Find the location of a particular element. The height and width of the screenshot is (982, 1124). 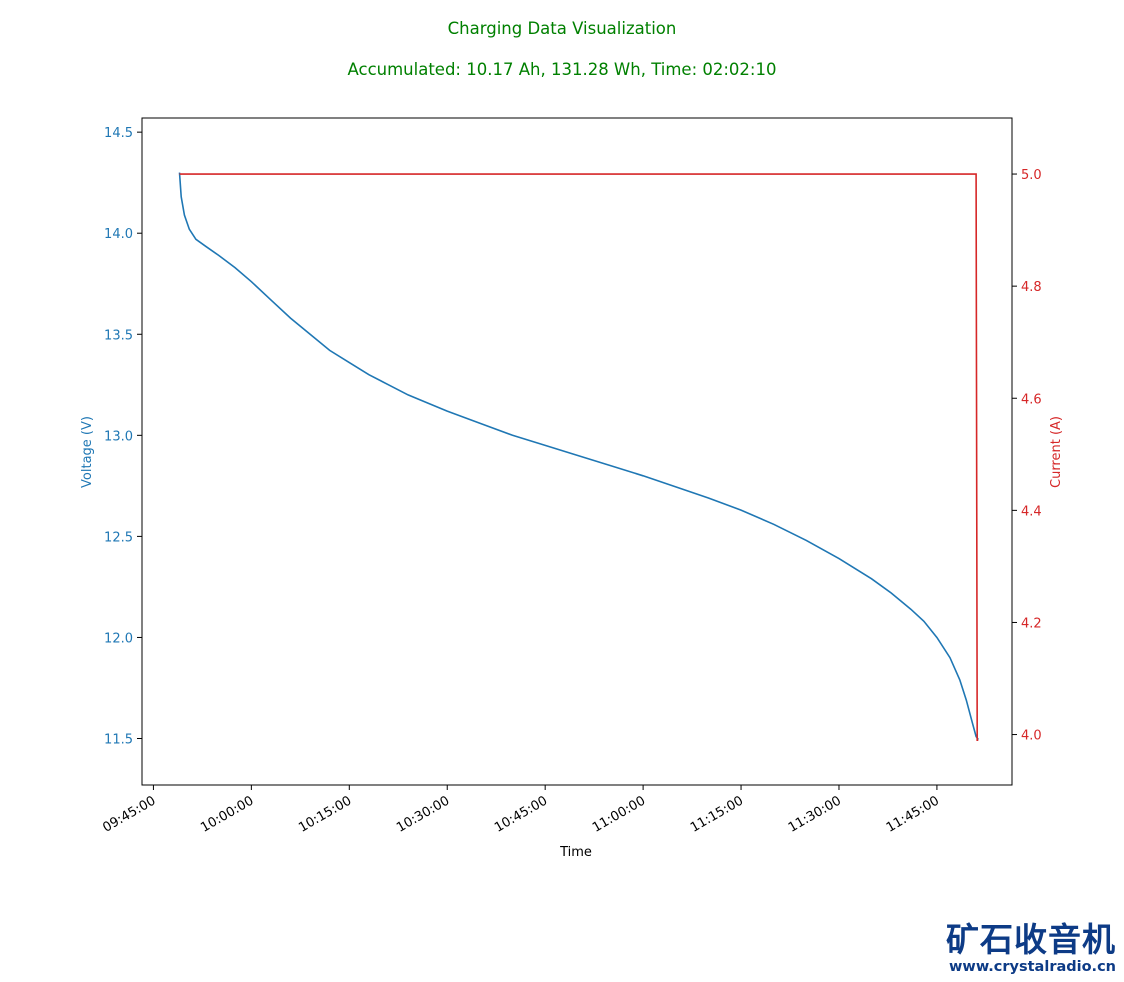

x-tick-label: 10:45:00 is located at coordinates (521, 814).